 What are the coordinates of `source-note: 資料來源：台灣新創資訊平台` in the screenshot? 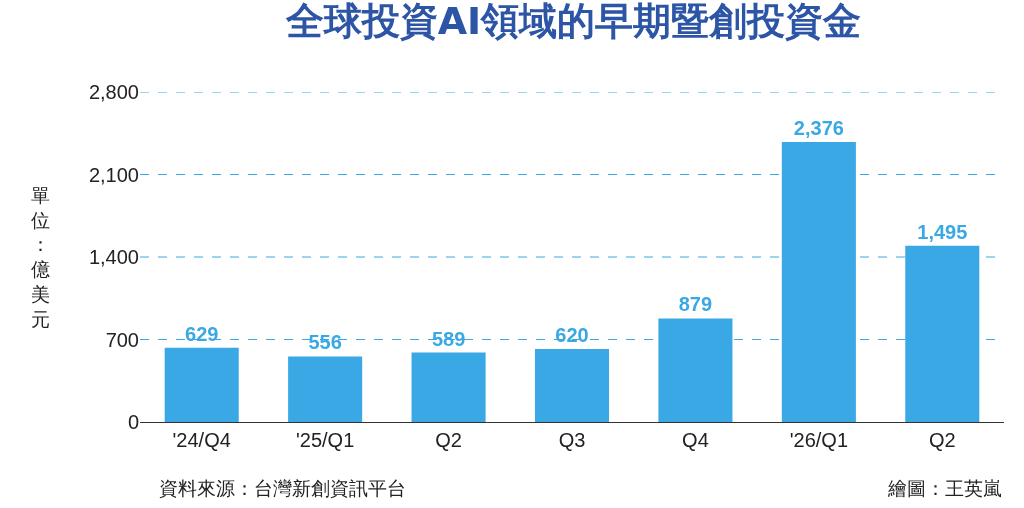 It's located at (282, 488).